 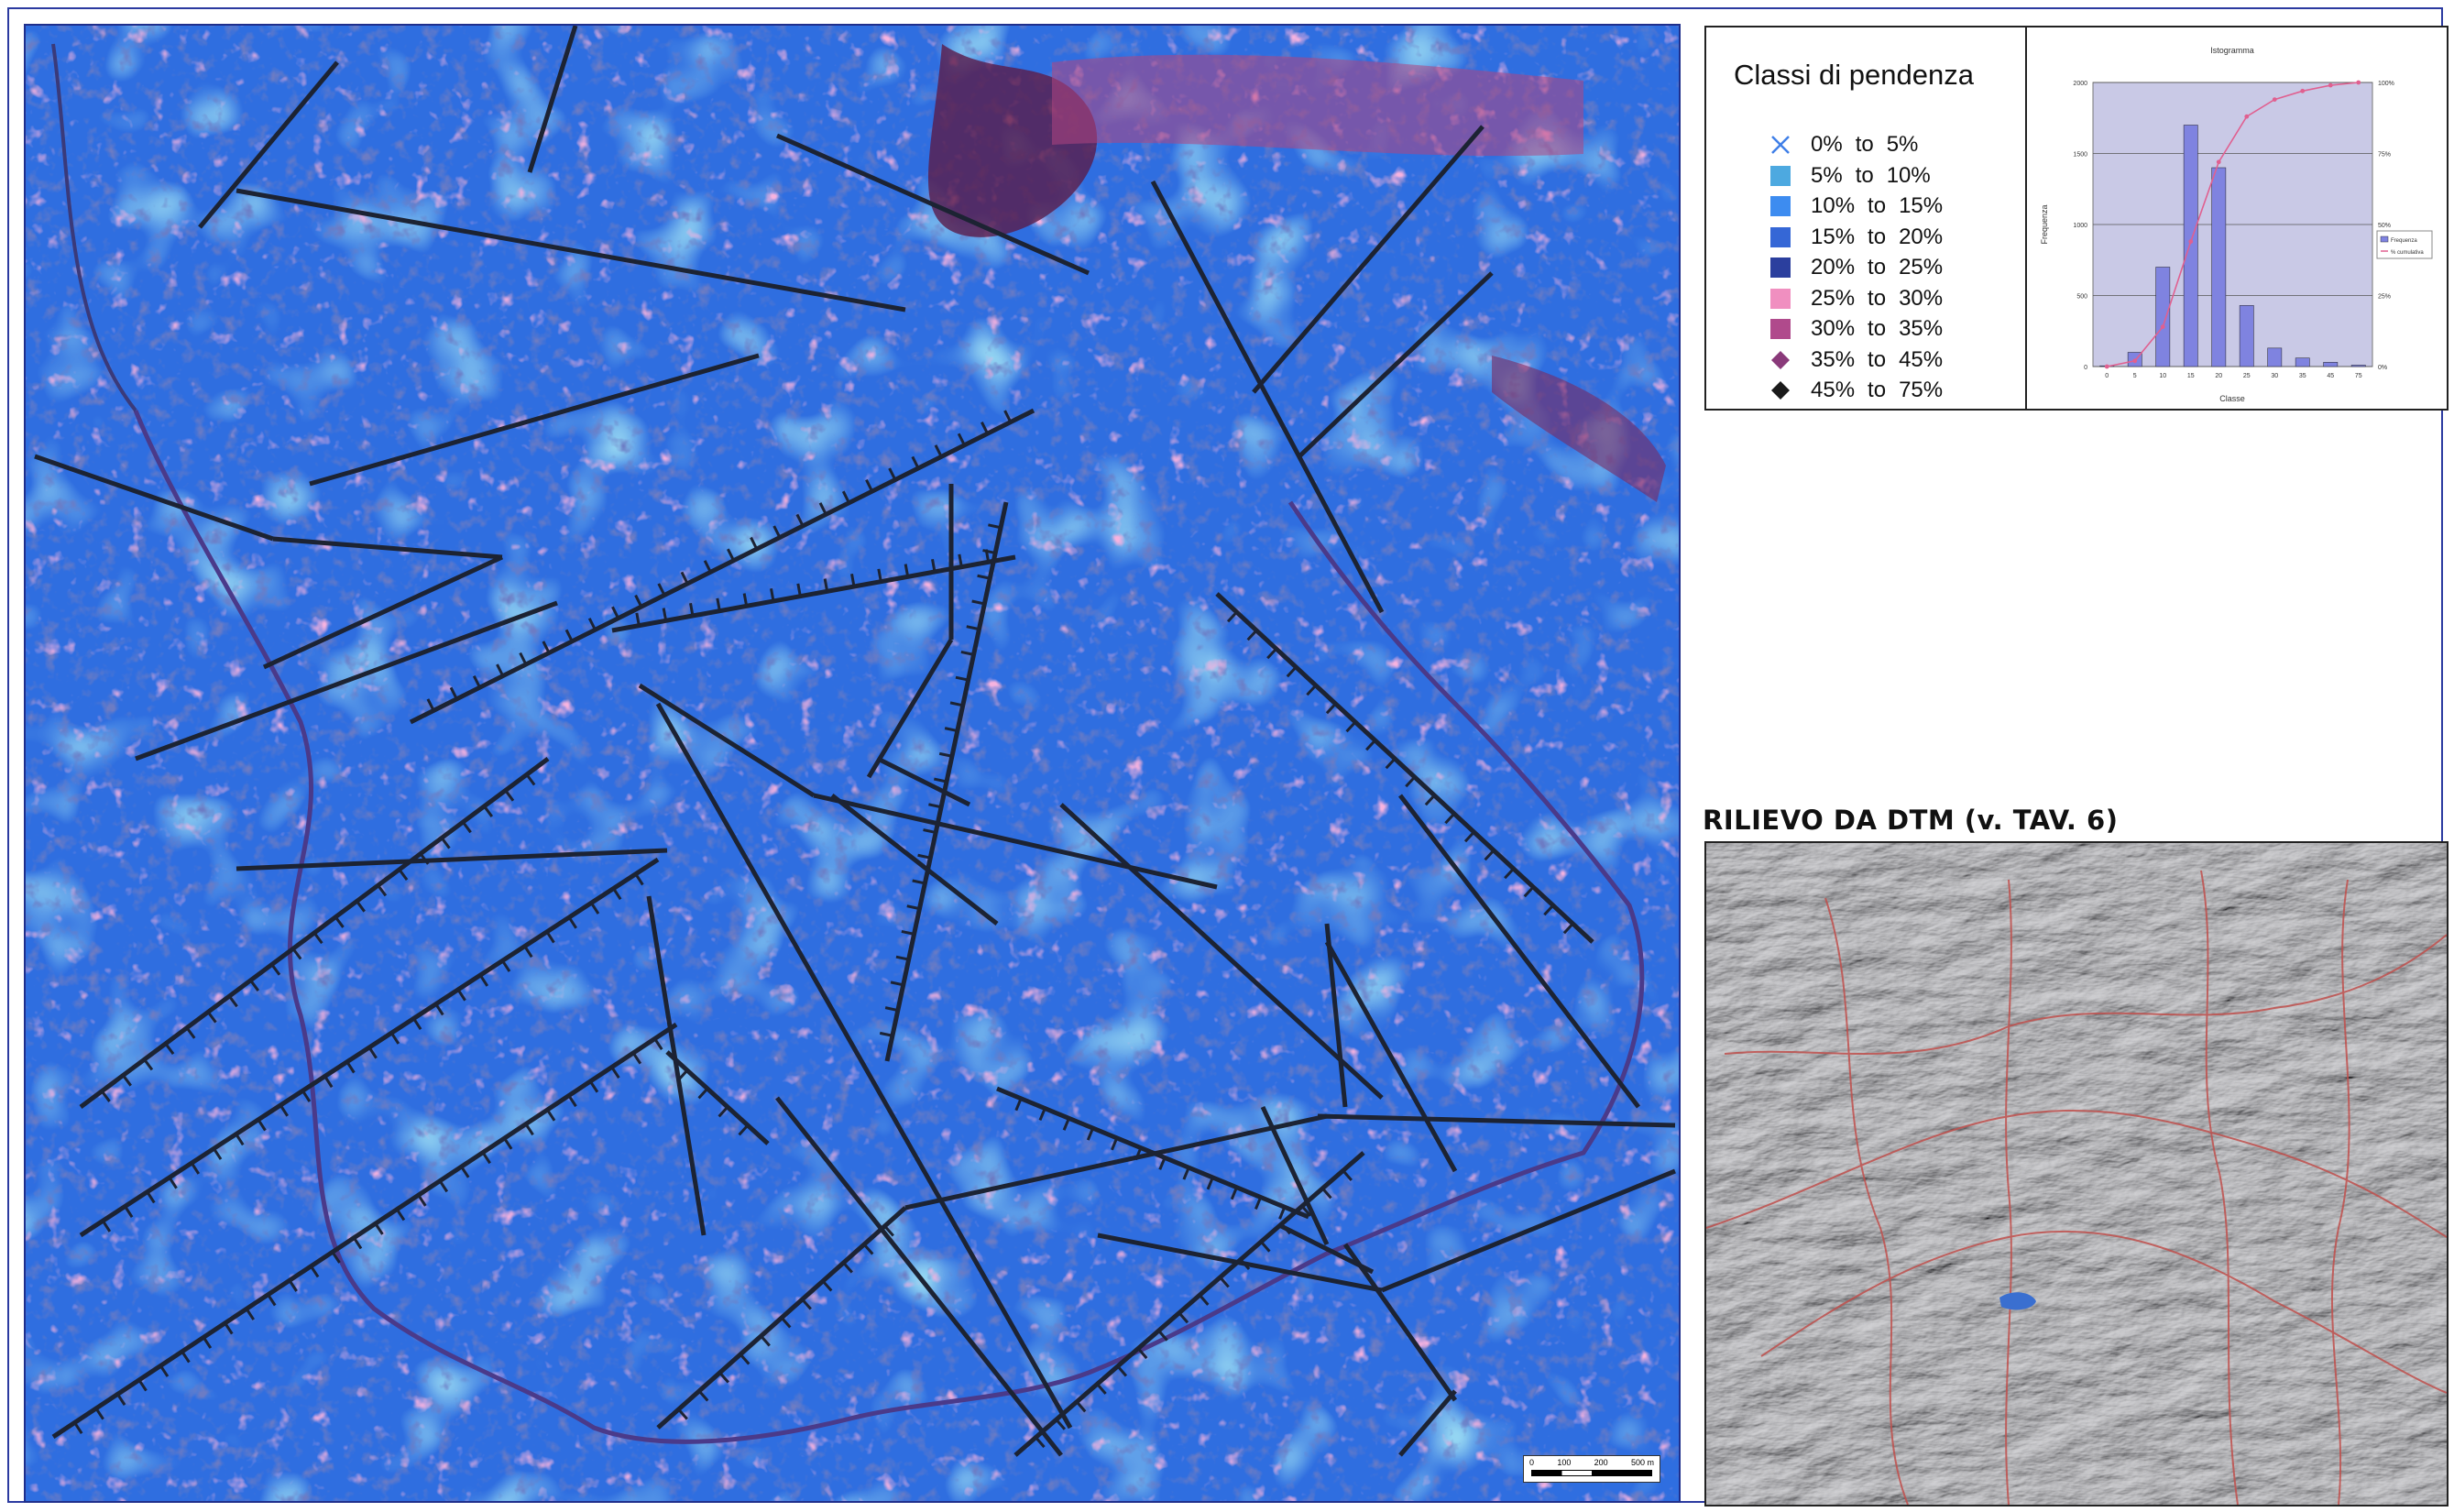 I want to click on legend-row: 35% to 45%, so click(x=1856, y=360).